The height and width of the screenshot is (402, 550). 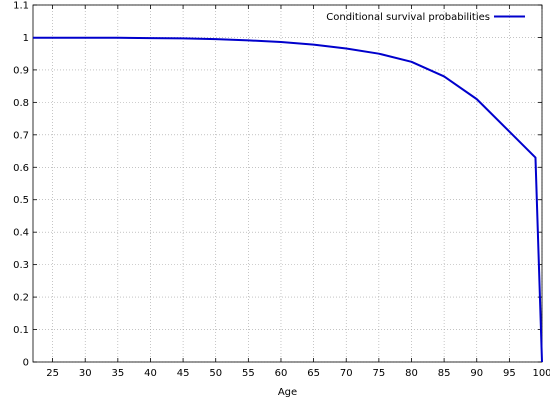 I want to click on x-tick-label-65: 65, so click(x=313, y=373).